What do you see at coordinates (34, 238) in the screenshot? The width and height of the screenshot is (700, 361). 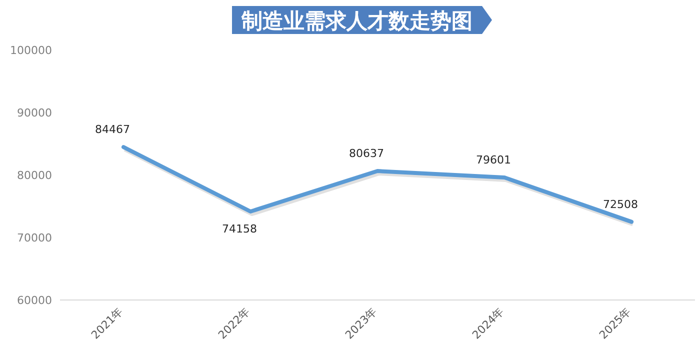 I see `y-tick-label: 70000` at bounding box center [34, 238].